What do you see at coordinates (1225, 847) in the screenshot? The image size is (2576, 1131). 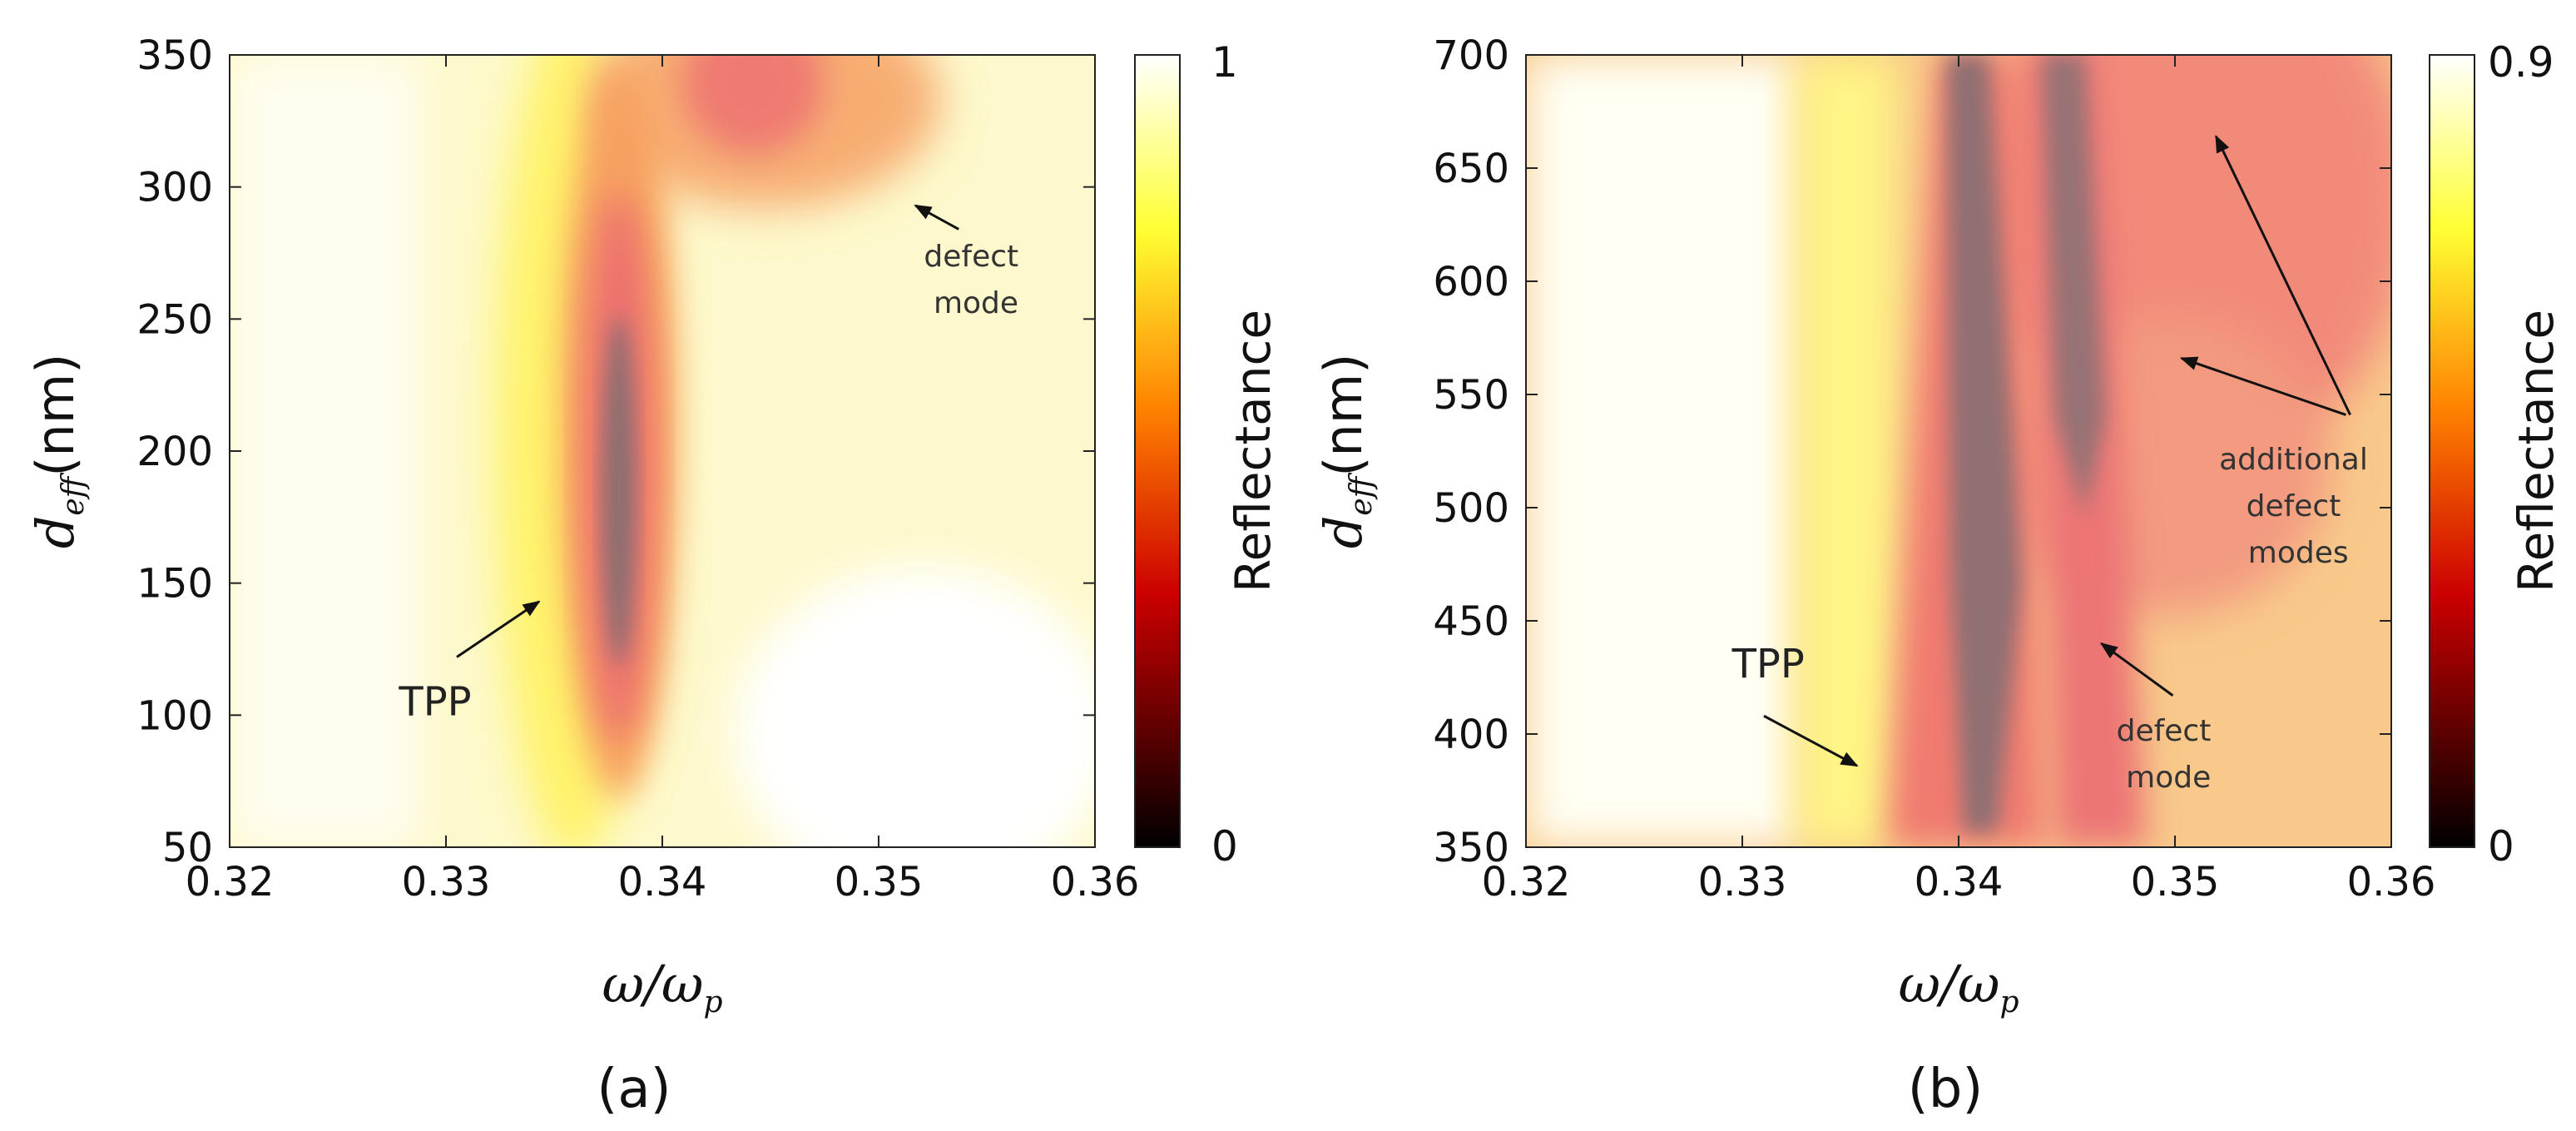 I see `colorbar-a-min-label: 0` at bounding box center [1225, 847].